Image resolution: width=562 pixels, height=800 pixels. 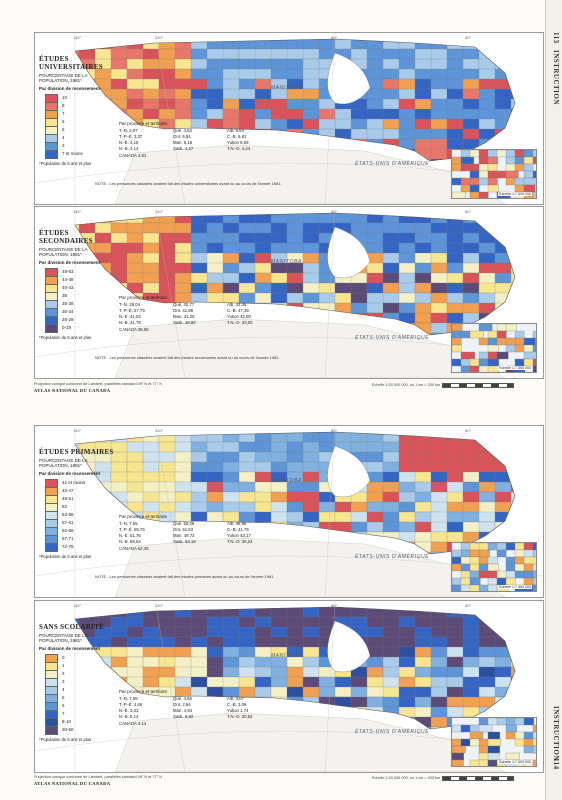 I want to click on stat-value: Man. 49,72, so click(x=184, y=535).